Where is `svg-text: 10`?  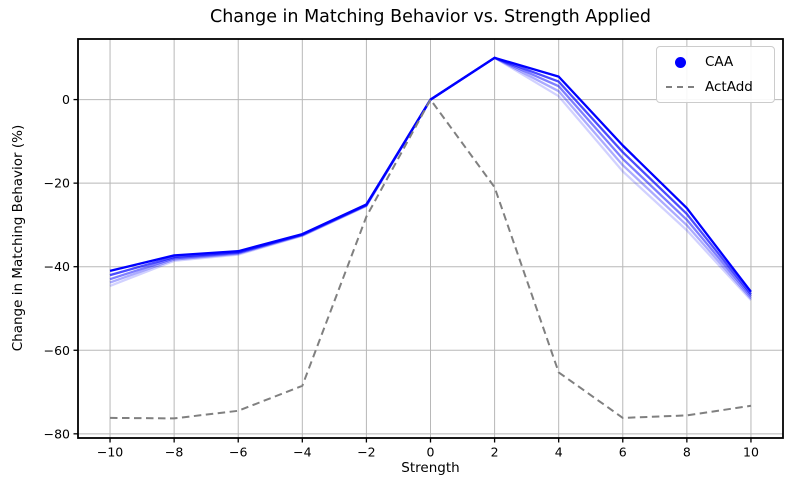 svg-text: 10 is located at coordinates (751, 452).